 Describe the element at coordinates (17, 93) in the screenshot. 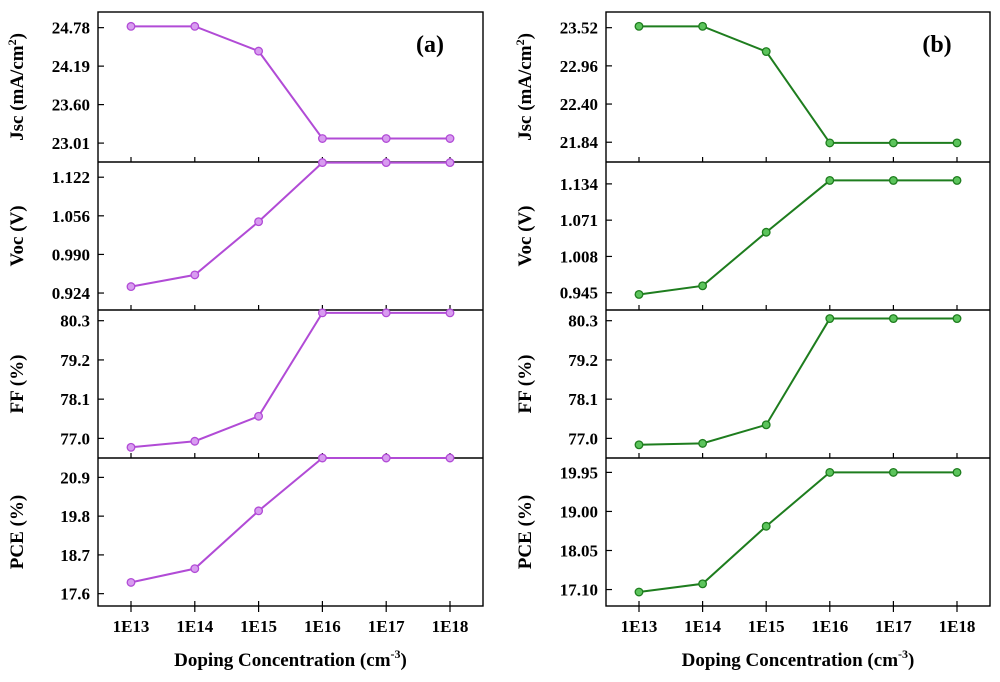

I see `y-axis-title-main: Jsc (mA/cm` at that location.